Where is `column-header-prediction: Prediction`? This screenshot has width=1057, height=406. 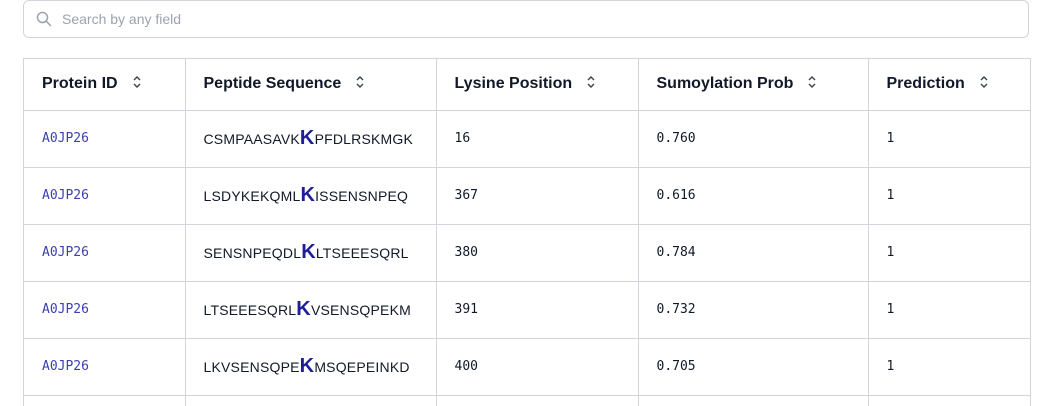
column-header-prediction: Prediction is located at coordinates (949, 85).